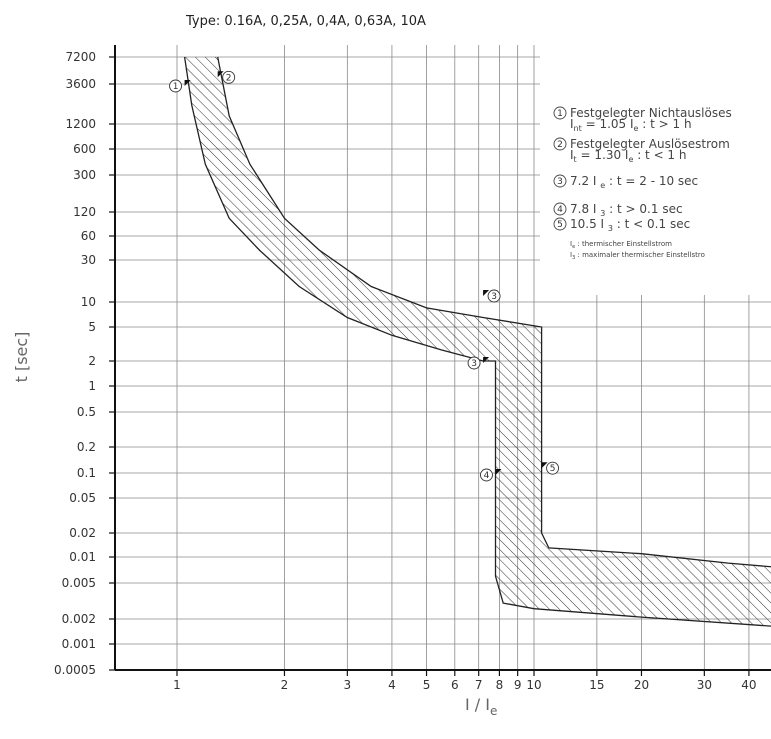  I want to click on legend-note-text: : thermischer Einstellstrom, so click(623, 244).